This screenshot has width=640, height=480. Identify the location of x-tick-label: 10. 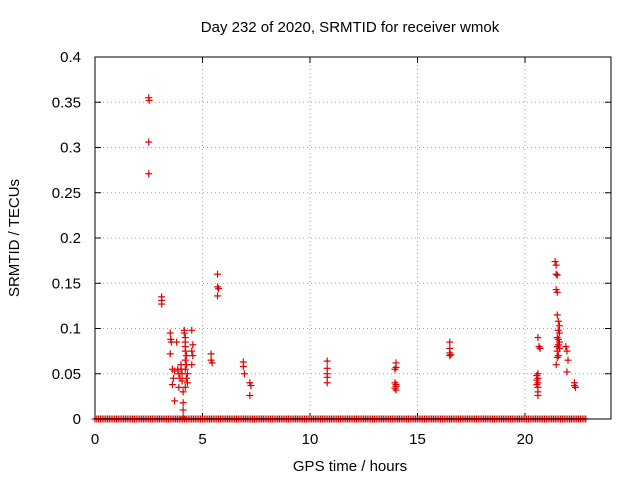
(310, 439).